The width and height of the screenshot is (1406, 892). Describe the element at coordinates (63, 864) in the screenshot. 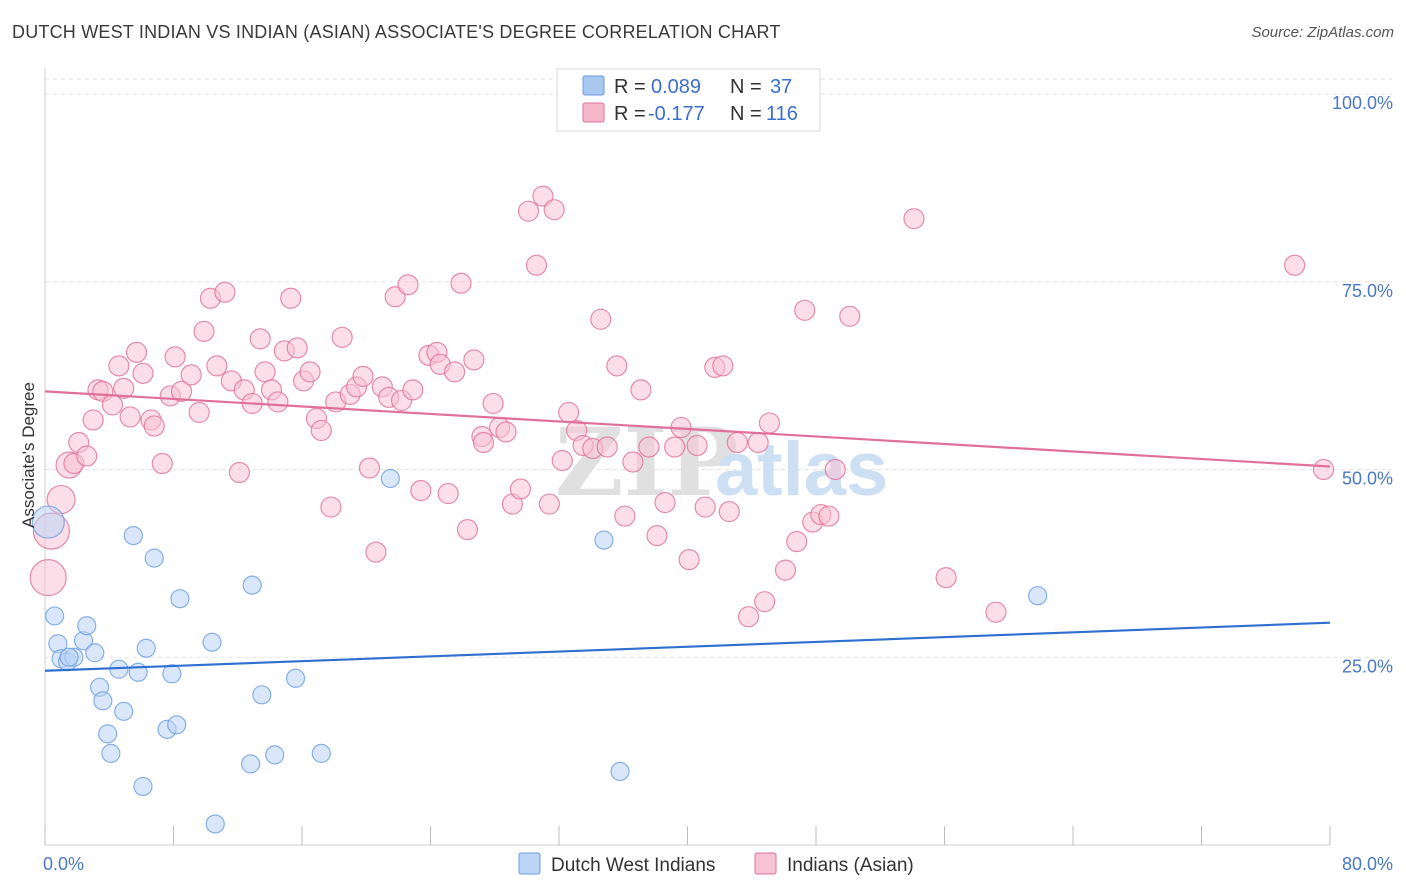

I see `x-tick-label-0: 0.0%` at that location.